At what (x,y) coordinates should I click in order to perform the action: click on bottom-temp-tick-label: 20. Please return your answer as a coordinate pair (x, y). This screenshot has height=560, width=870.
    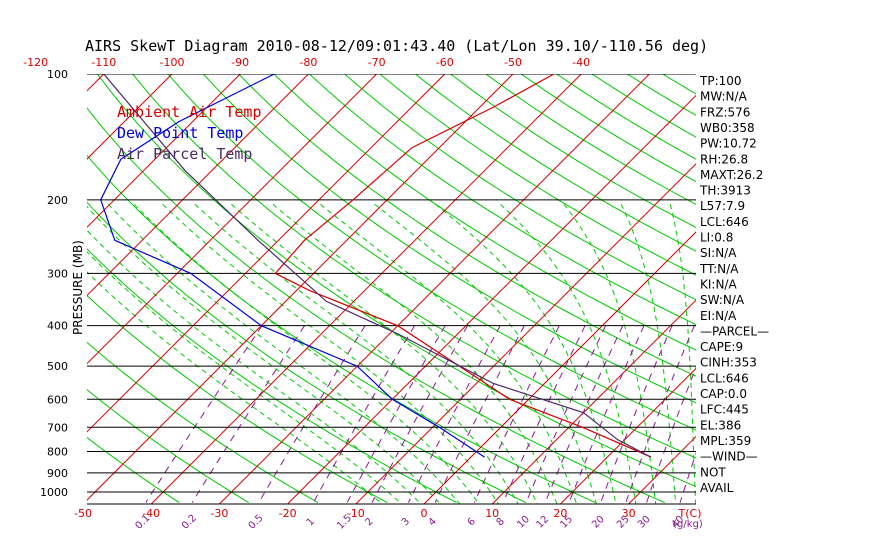
    Looking at the image, I should click on (560, 513).